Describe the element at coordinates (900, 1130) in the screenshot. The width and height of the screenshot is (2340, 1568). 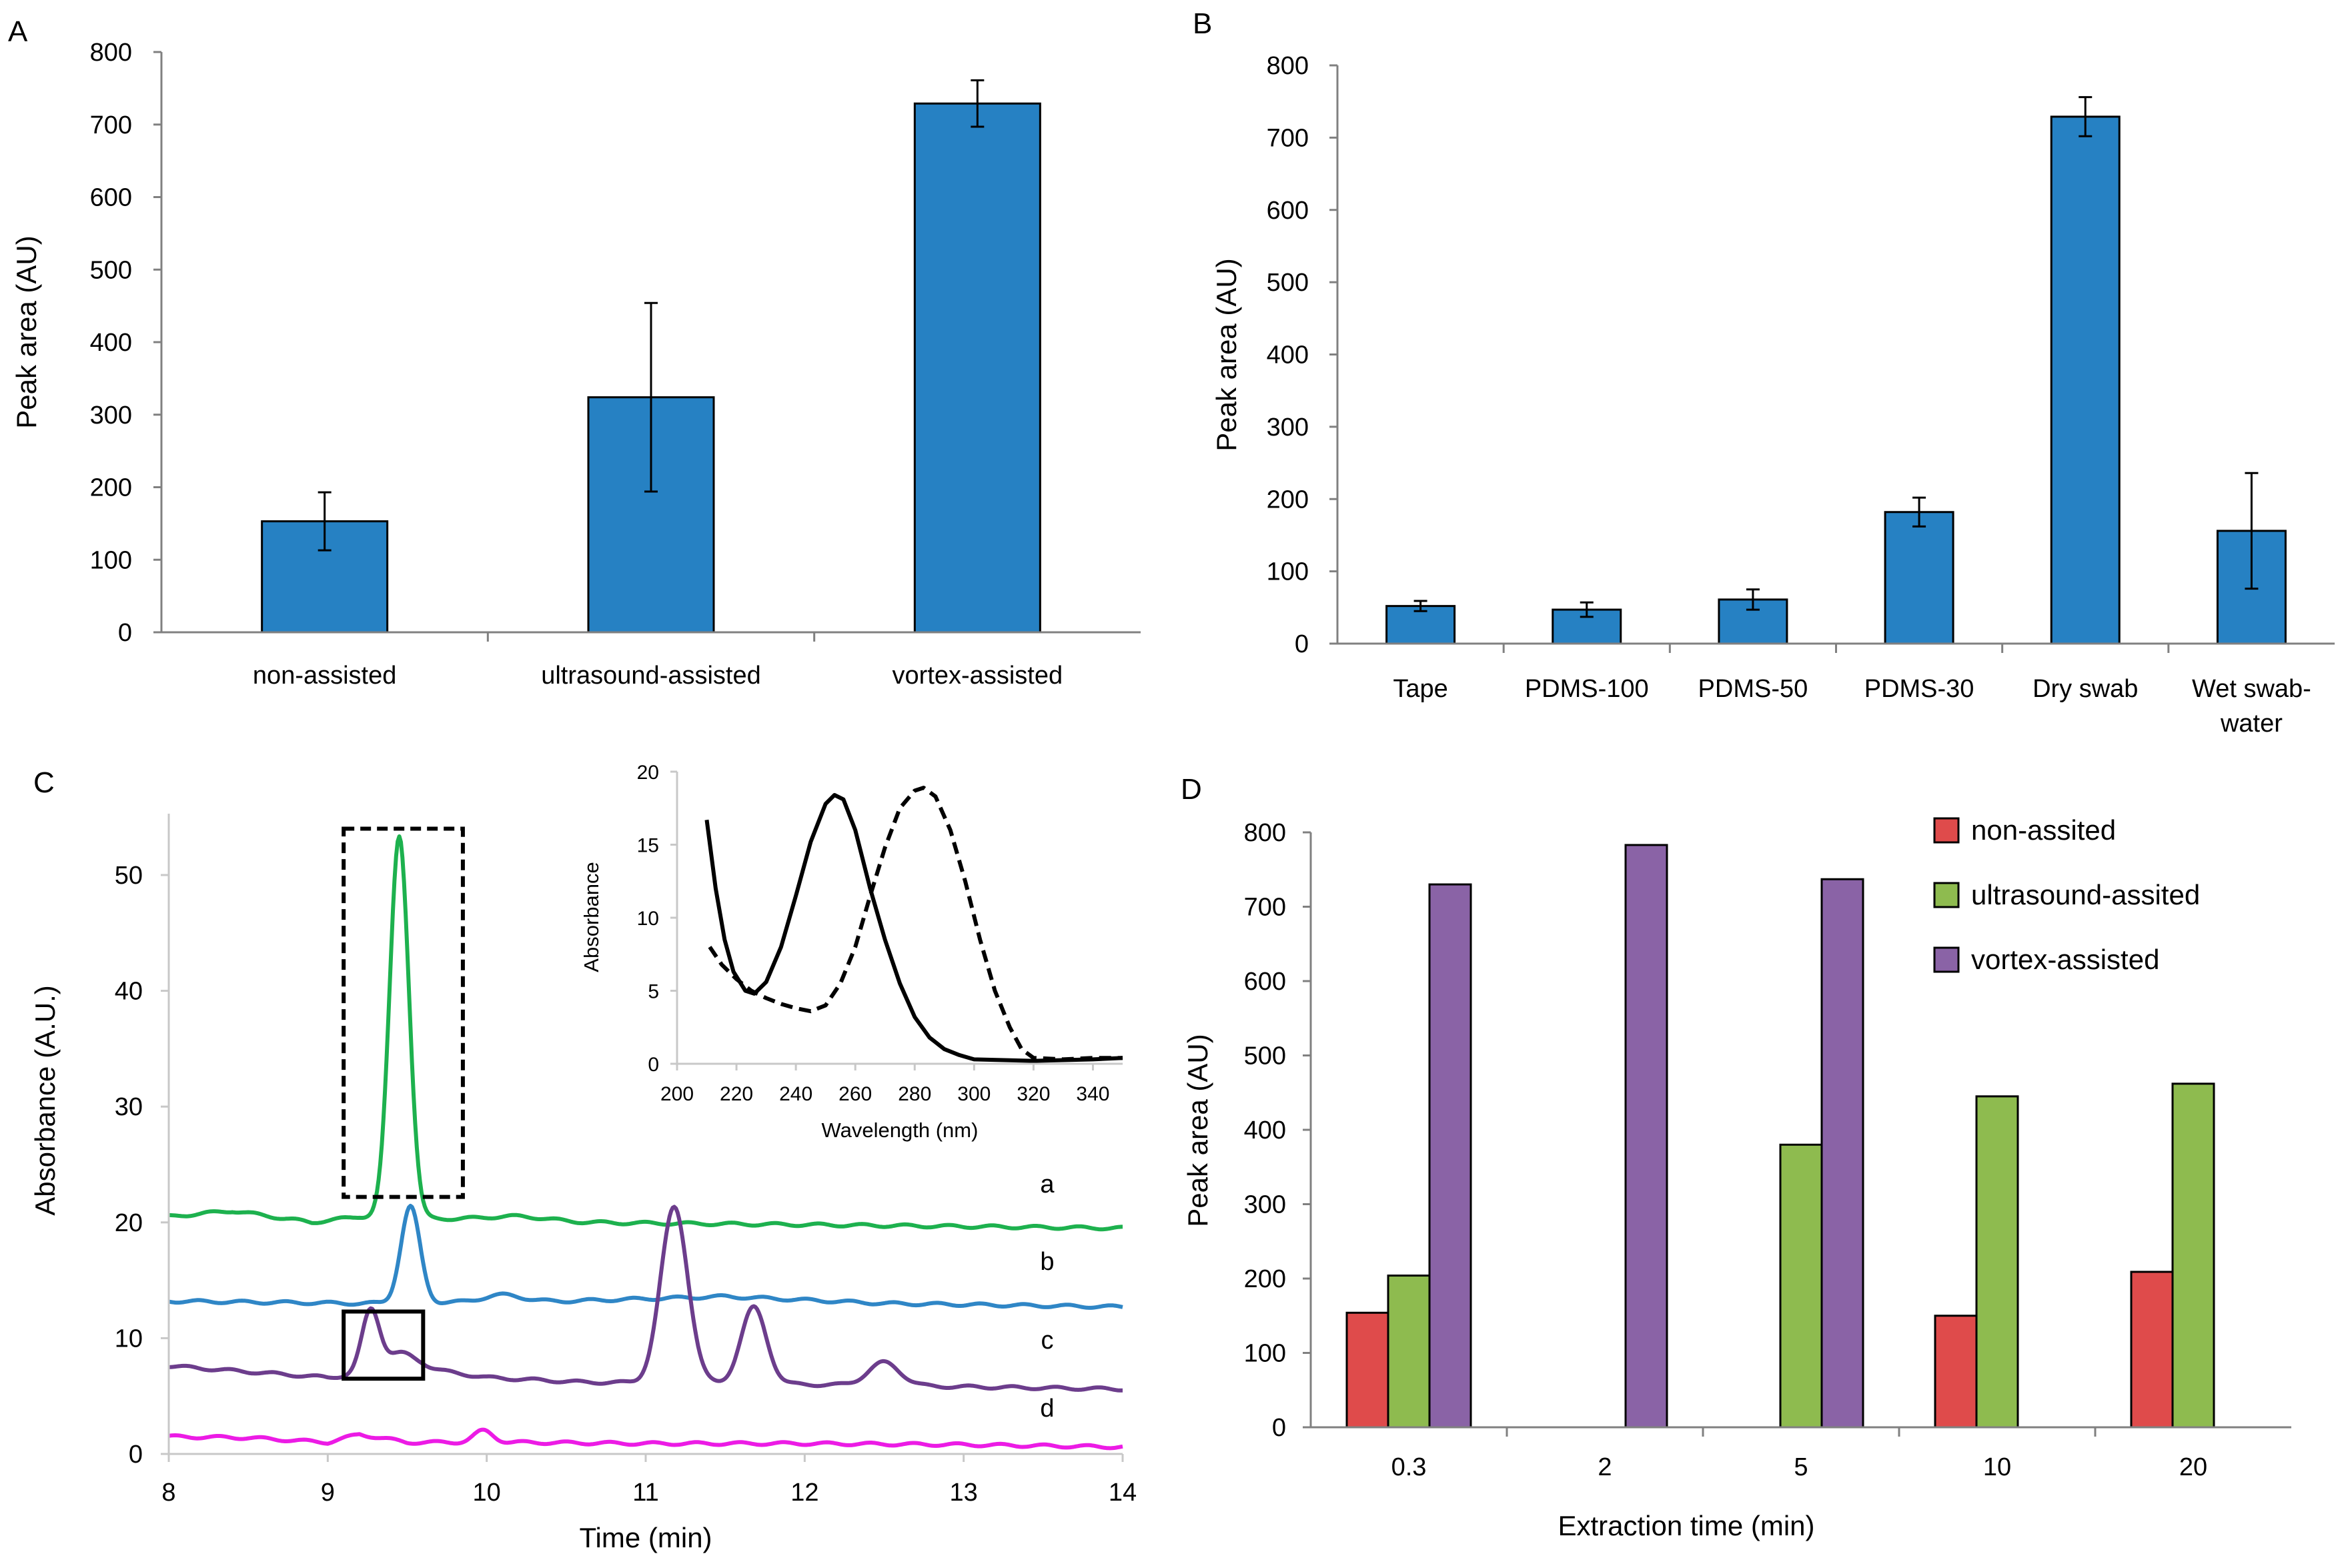
I see `inset-xlabel: Wavelength (nm)` at that location.